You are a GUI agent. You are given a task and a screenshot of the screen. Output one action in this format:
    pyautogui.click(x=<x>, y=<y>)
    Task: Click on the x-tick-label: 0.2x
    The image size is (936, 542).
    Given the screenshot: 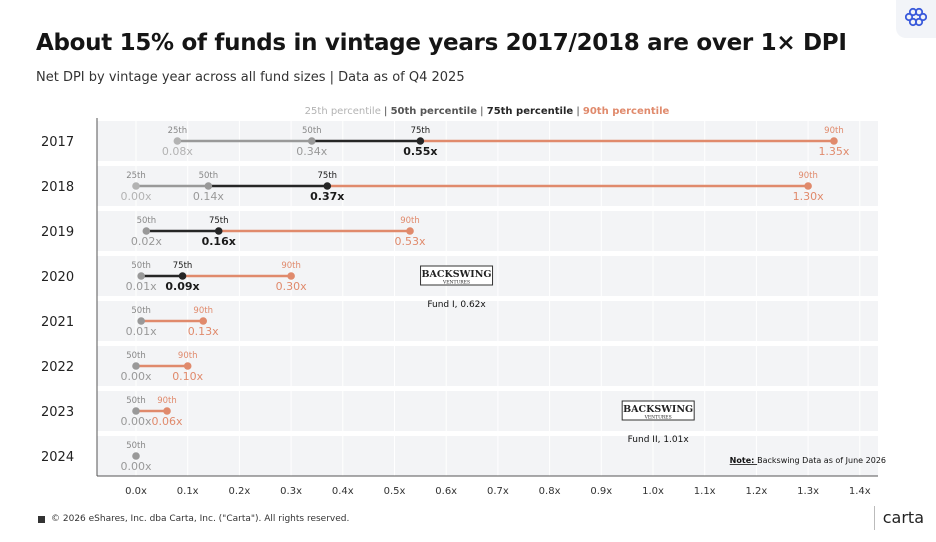 What is the action you would take?
    pyautogui.click(x=239, y=491)
    